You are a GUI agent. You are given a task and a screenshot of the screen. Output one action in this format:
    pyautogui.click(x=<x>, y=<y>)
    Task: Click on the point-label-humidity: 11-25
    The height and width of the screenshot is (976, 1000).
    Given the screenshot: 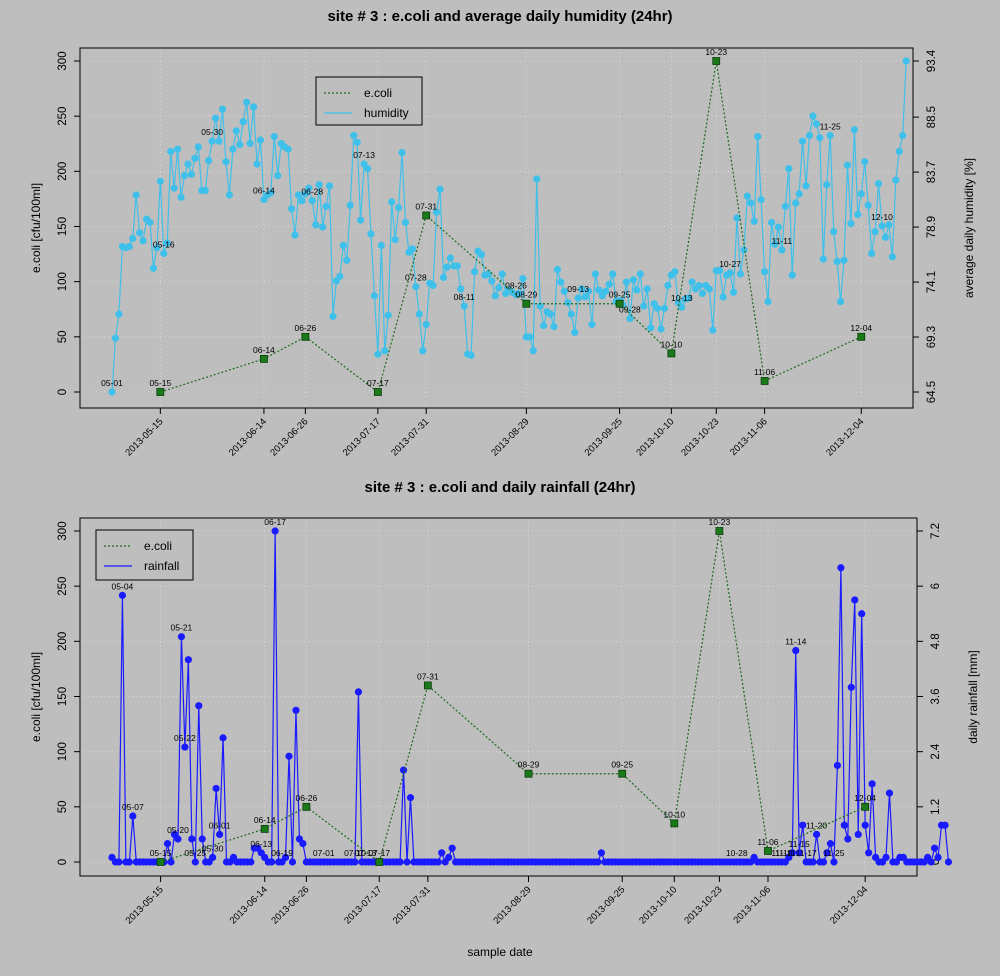 What is the action you would take?
    pyautogui.click(x=830, y=126)
    